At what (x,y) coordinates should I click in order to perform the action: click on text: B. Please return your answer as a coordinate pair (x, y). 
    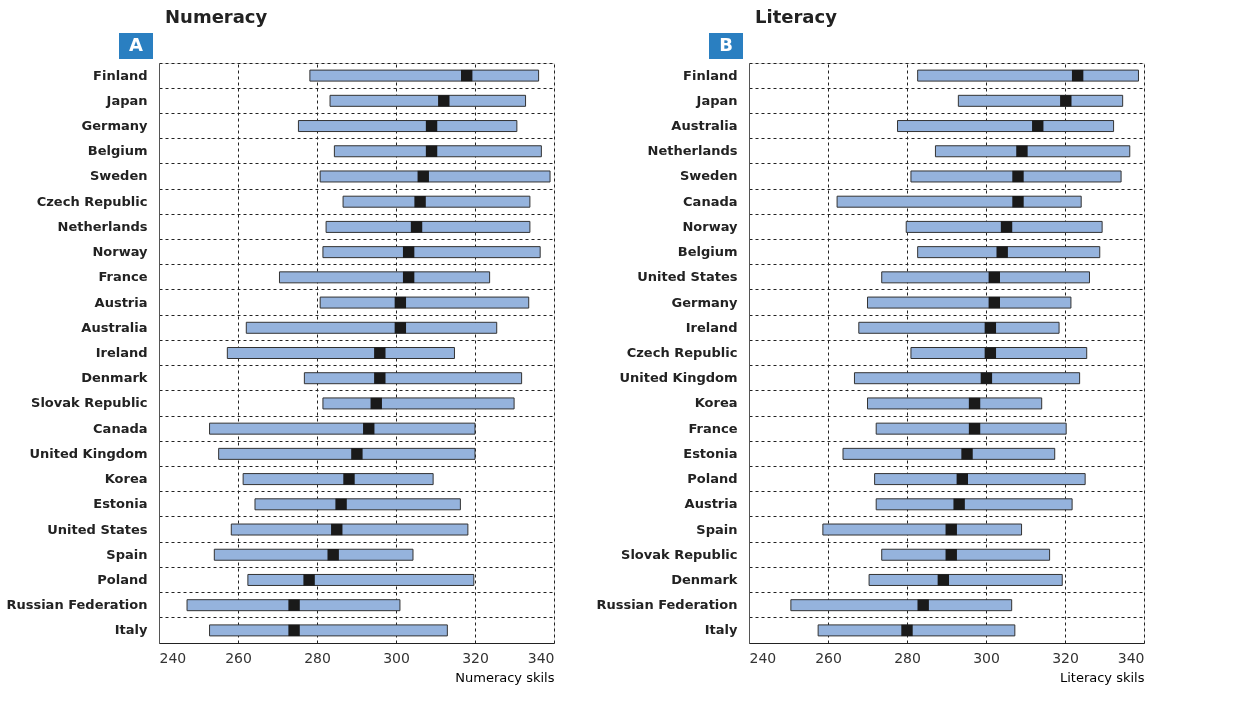
    Looking at the image, I should click on (726, 44).